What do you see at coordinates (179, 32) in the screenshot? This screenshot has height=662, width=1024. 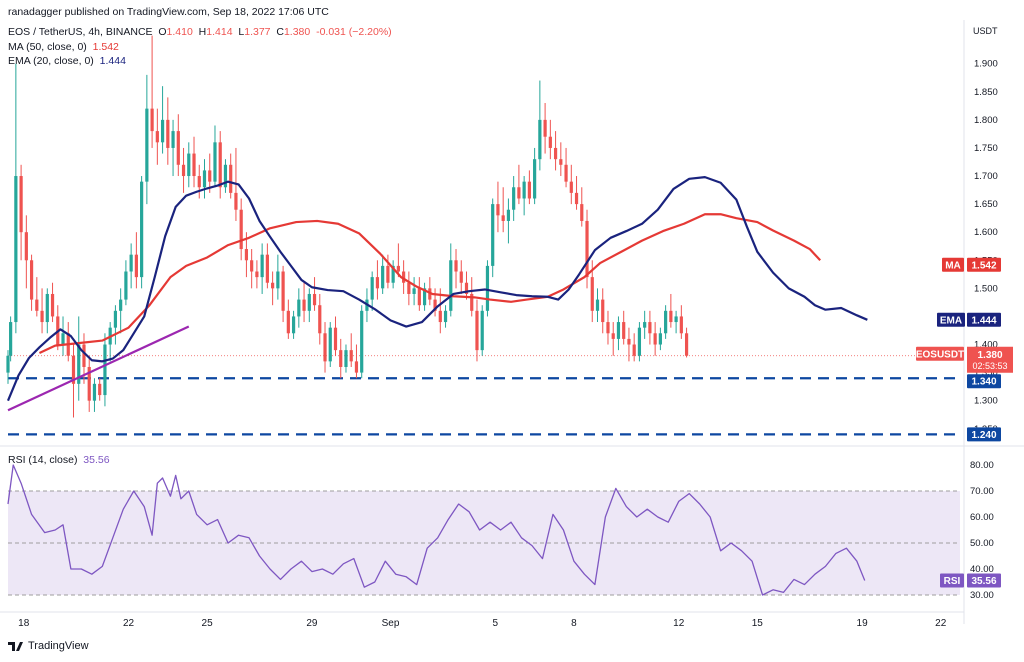 I see `open-value: 1.410` at bounding box center [179, 32].